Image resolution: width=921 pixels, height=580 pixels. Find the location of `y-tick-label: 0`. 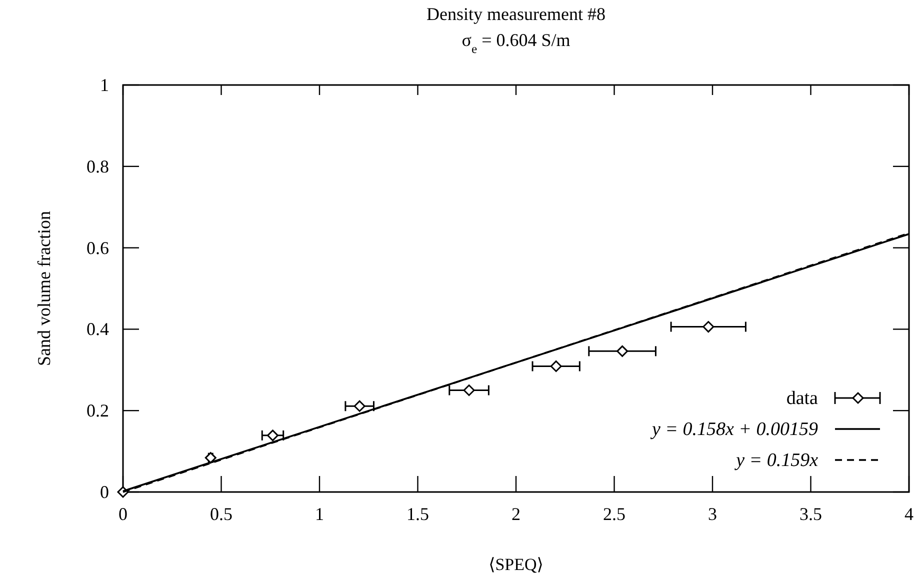

y-tick-label: 0 is located at coordinates (104, 492).